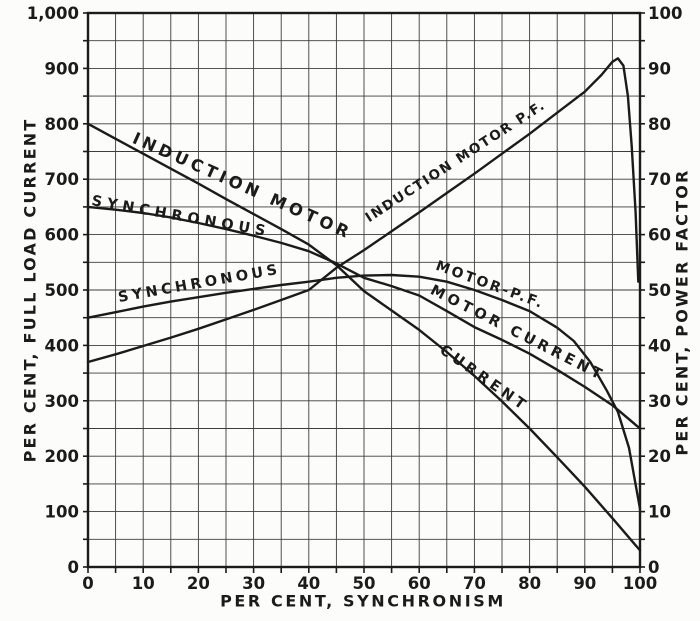 The width and height of the screenshot is (700, 621). I want to click on x-tick-label: 40, so click(308, 583).